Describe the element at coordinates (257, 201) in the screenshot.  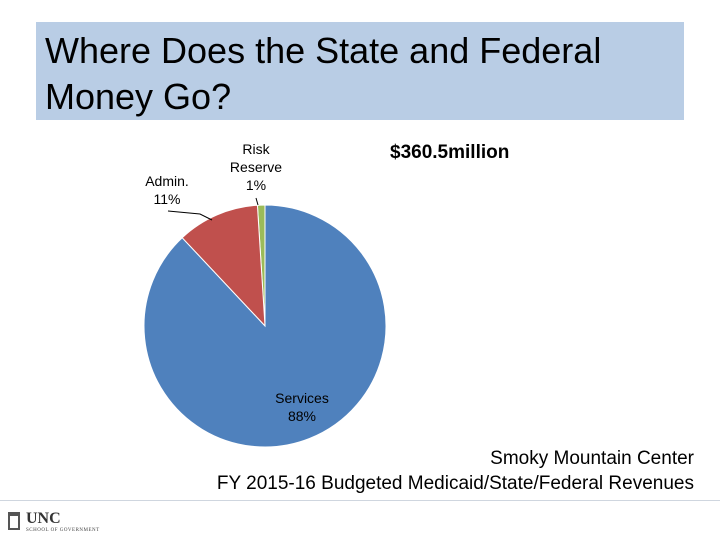
I see `leader-line-risk-reserve` at that location.